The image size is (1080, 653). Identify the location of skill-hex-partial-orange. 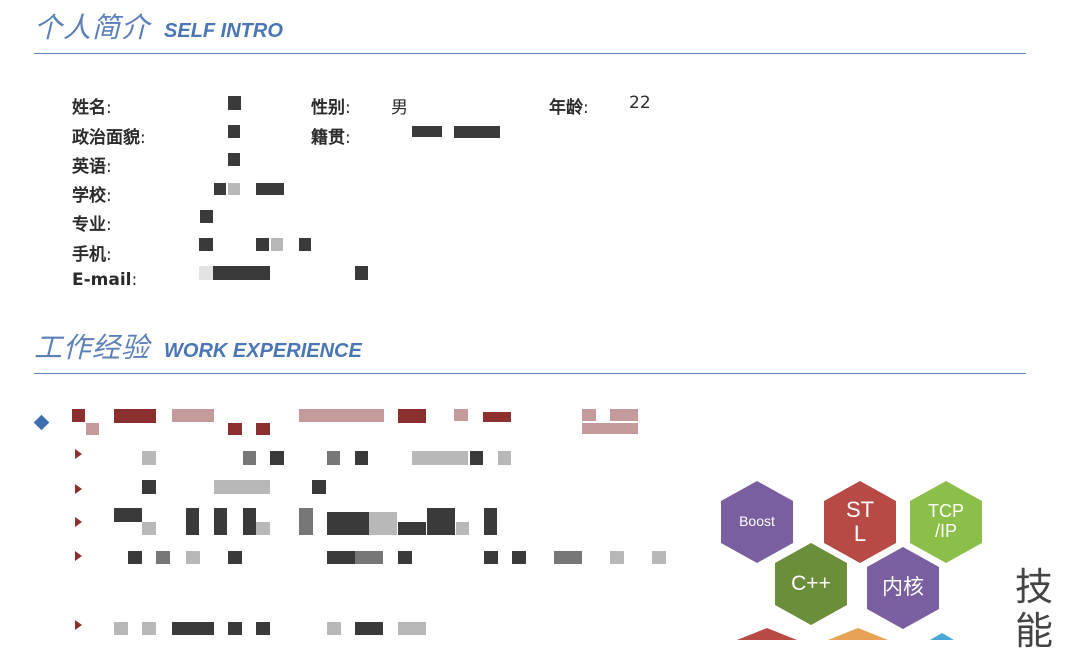
(858, 634).